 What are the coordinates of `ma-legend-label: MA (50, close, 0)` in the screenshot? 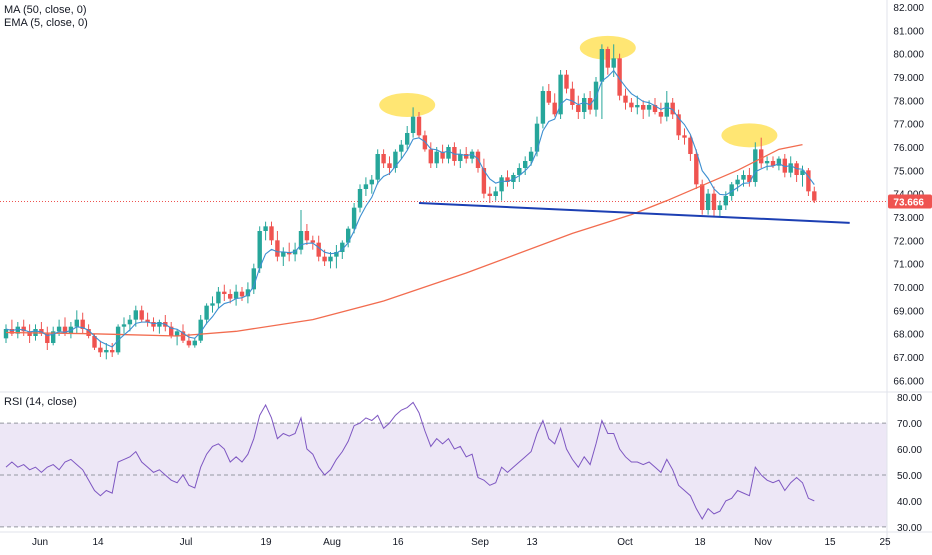 It's located at (45, 10).